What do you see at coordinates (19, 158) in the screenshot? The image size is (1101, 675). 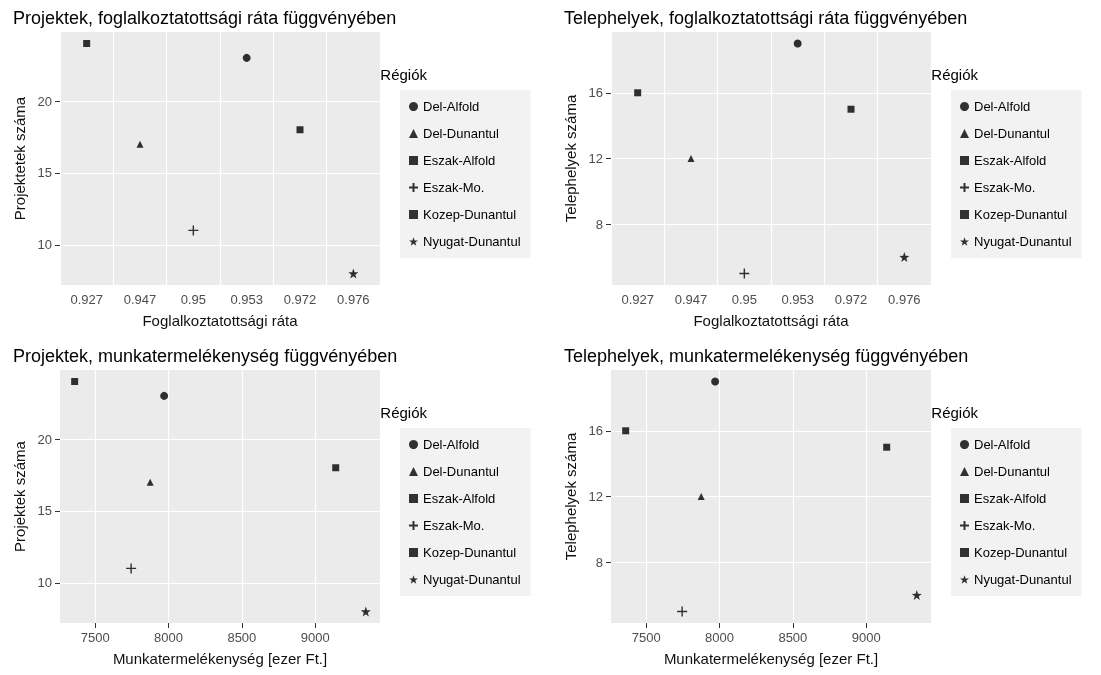 I see `y-axis-title: Projektetek száma` at bounding box center [19, 158].